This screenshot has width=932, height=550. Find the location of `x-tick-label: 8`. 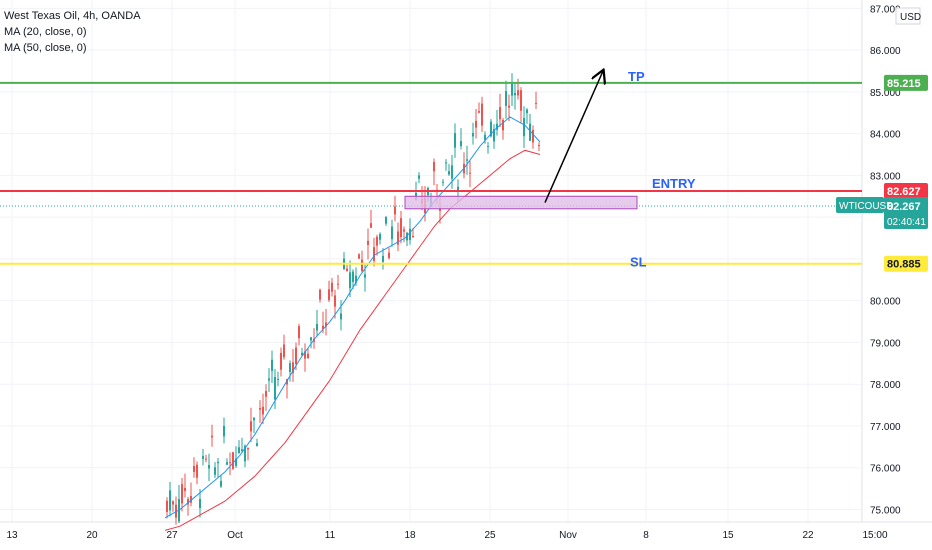

x-tick-label: 8 is located at coordinates (646, 535).